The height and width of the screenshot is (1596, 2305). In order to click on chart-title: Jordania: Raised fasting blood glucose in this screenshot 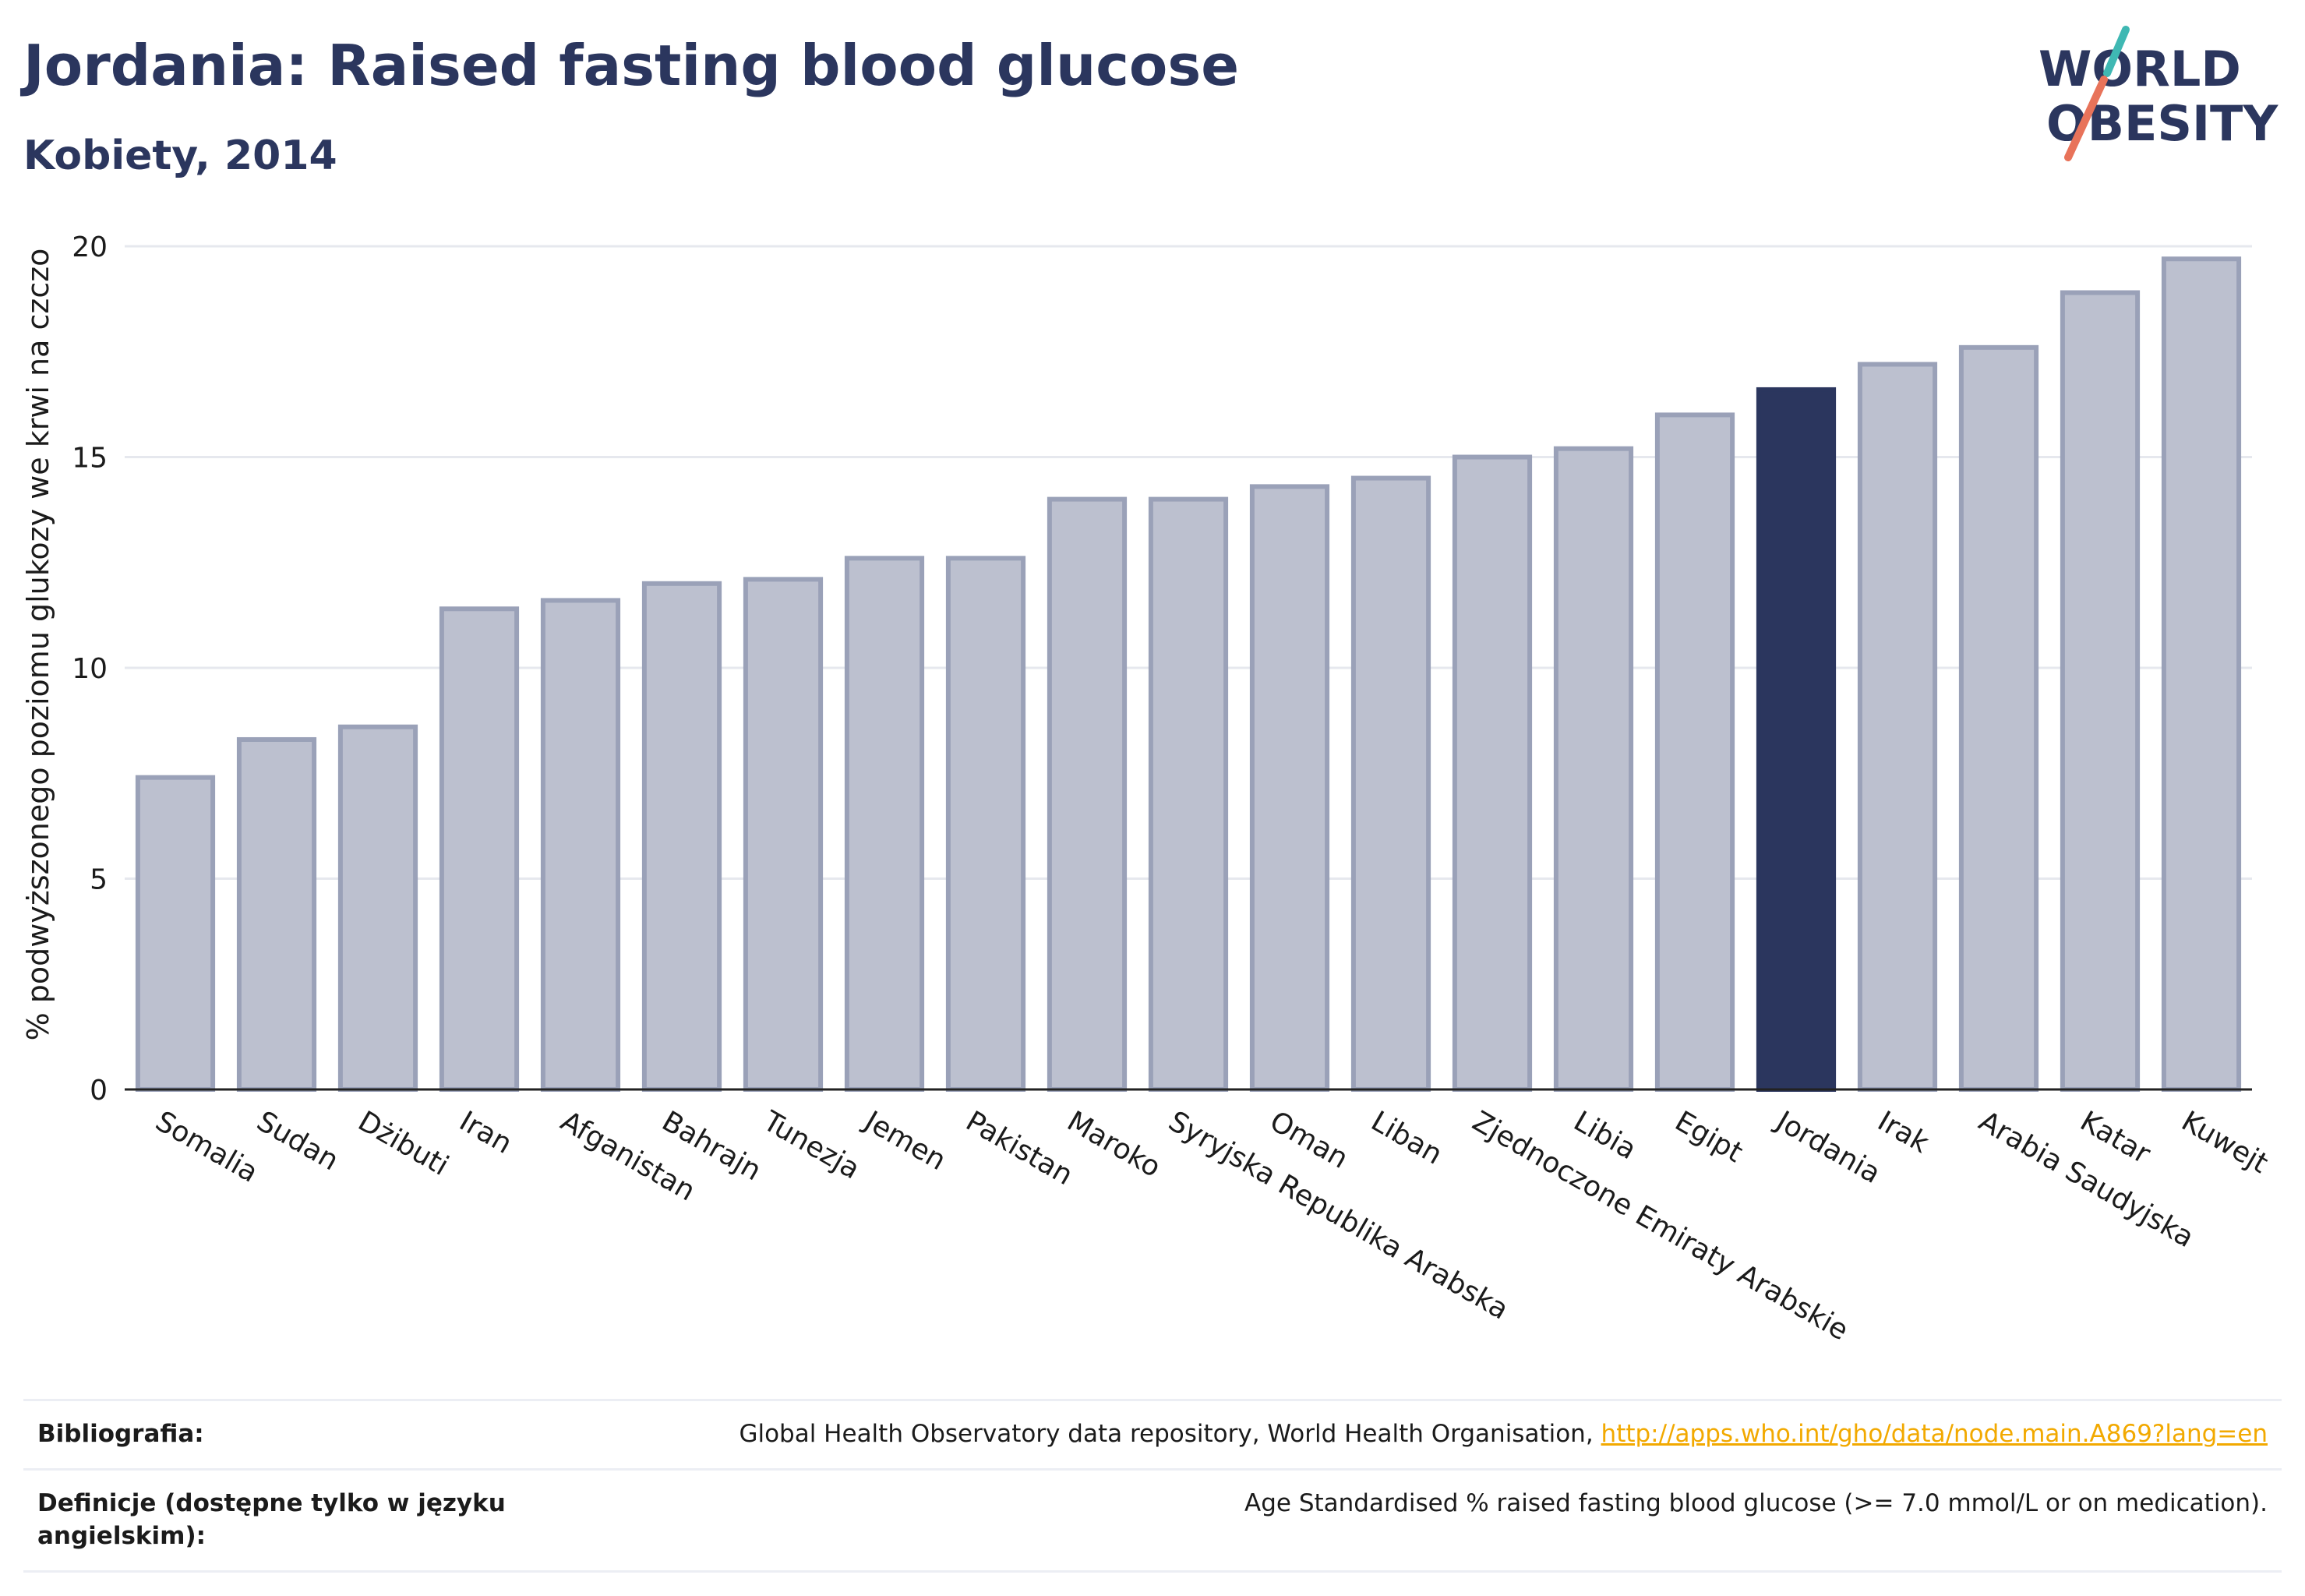, I will do `click(631, 65)`.